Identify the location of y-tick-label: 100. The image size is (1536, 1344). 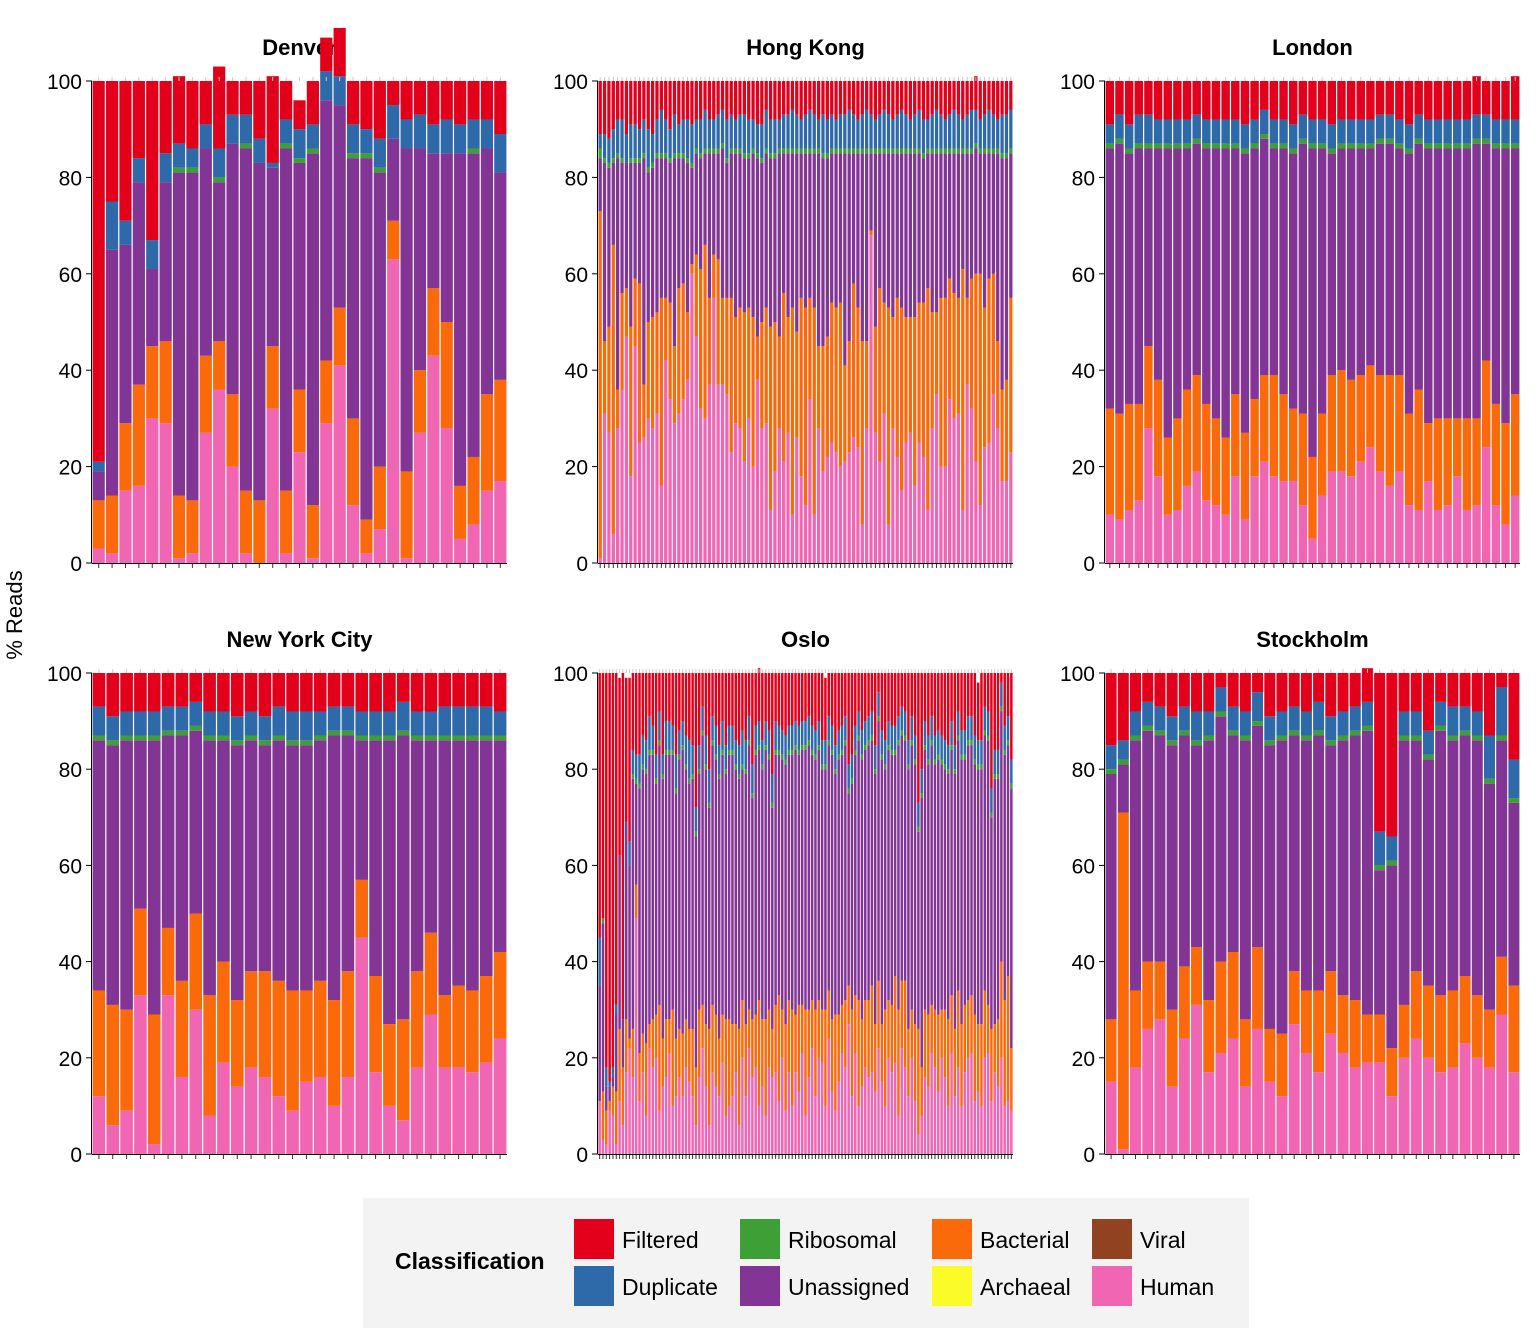
(1077, 674).